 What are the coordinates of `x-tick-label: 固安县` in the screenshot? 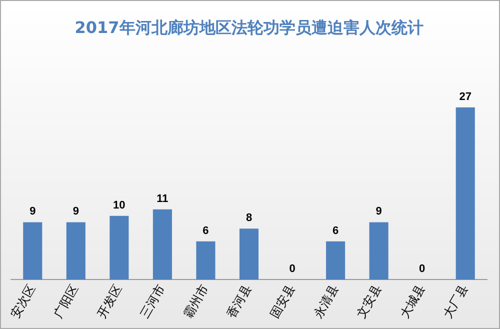 It's located at (282, 301).